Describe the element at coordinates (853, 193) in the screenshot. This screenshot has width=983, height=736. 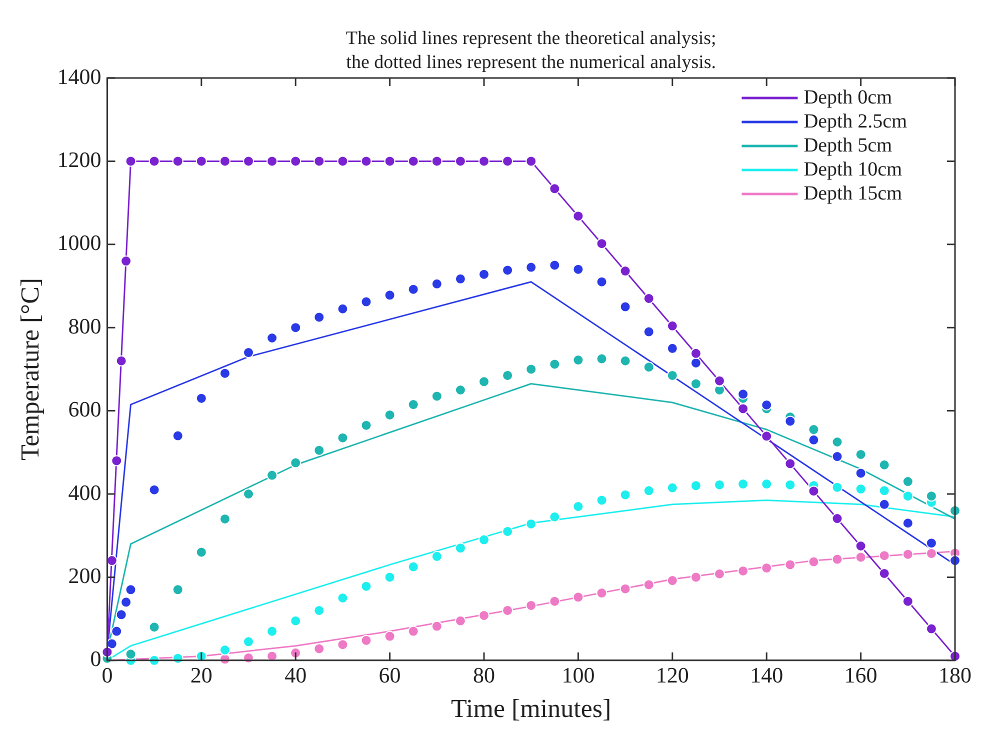
I see `legend-label: Depth 15cm` at that location.